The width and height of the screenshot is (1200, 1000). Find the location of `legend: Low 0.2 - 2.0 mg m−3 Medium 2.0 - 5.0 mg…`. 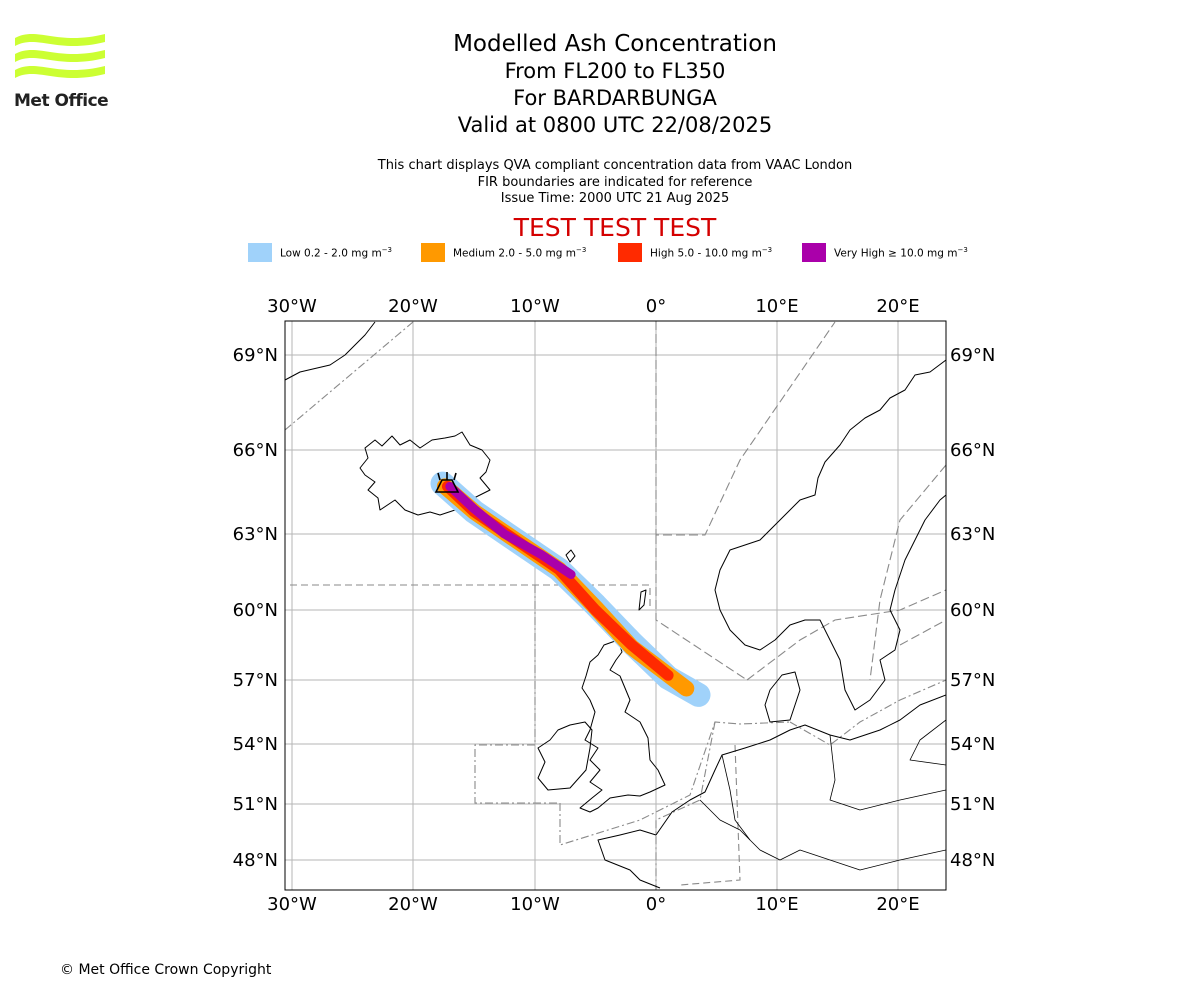

legend: Low 0.2 - 2.0 mg m−3 Medium 2.0 - 5.0 mg… is located at coordinates (600, 254).